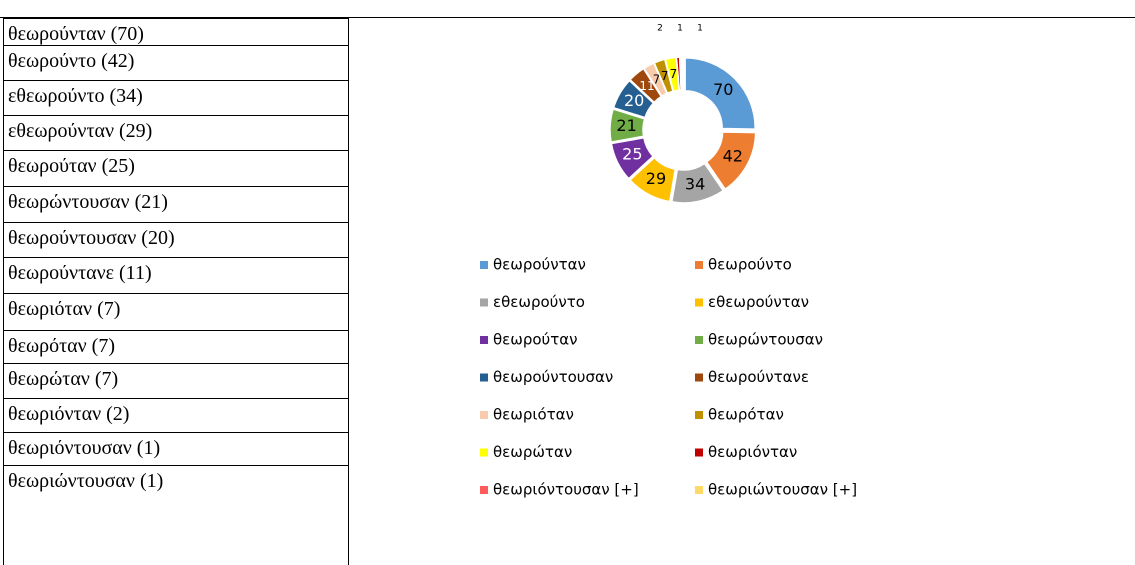 The height and width of the screenshot is (565, 1135). Describe the element at coordinates (566, 490) in the screenshot. I see `legend-label: θεωριόντουσαν [+]` at that location.